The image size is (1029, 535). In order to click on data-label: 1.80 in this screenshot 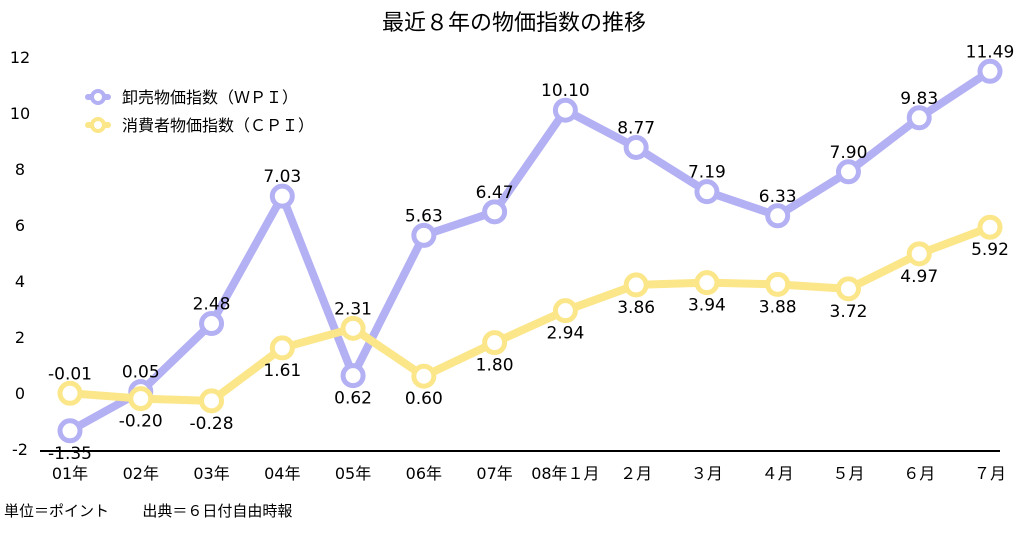, I will do `click(495, 366)`.